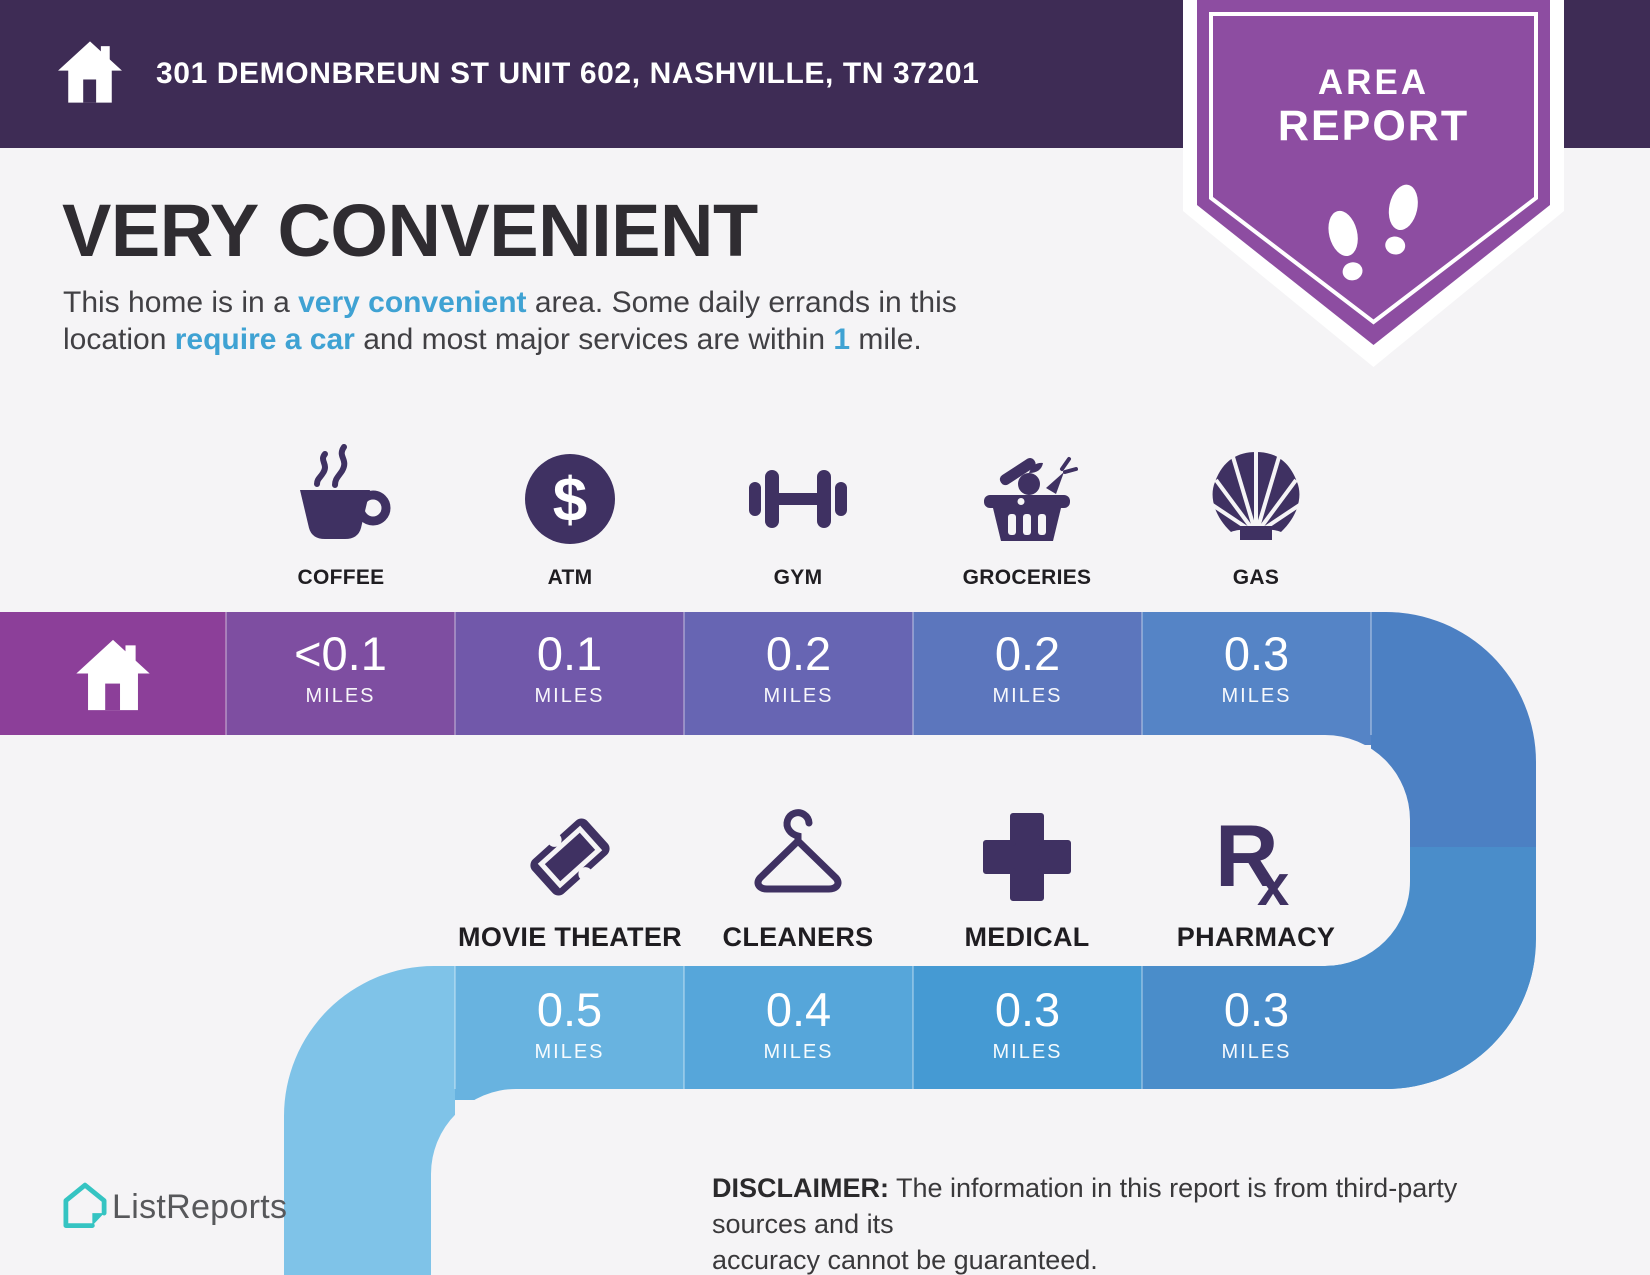 This screenshot has height=1275, width=1650. I want to click on para-text: and most major services are within, so click(594, 339).